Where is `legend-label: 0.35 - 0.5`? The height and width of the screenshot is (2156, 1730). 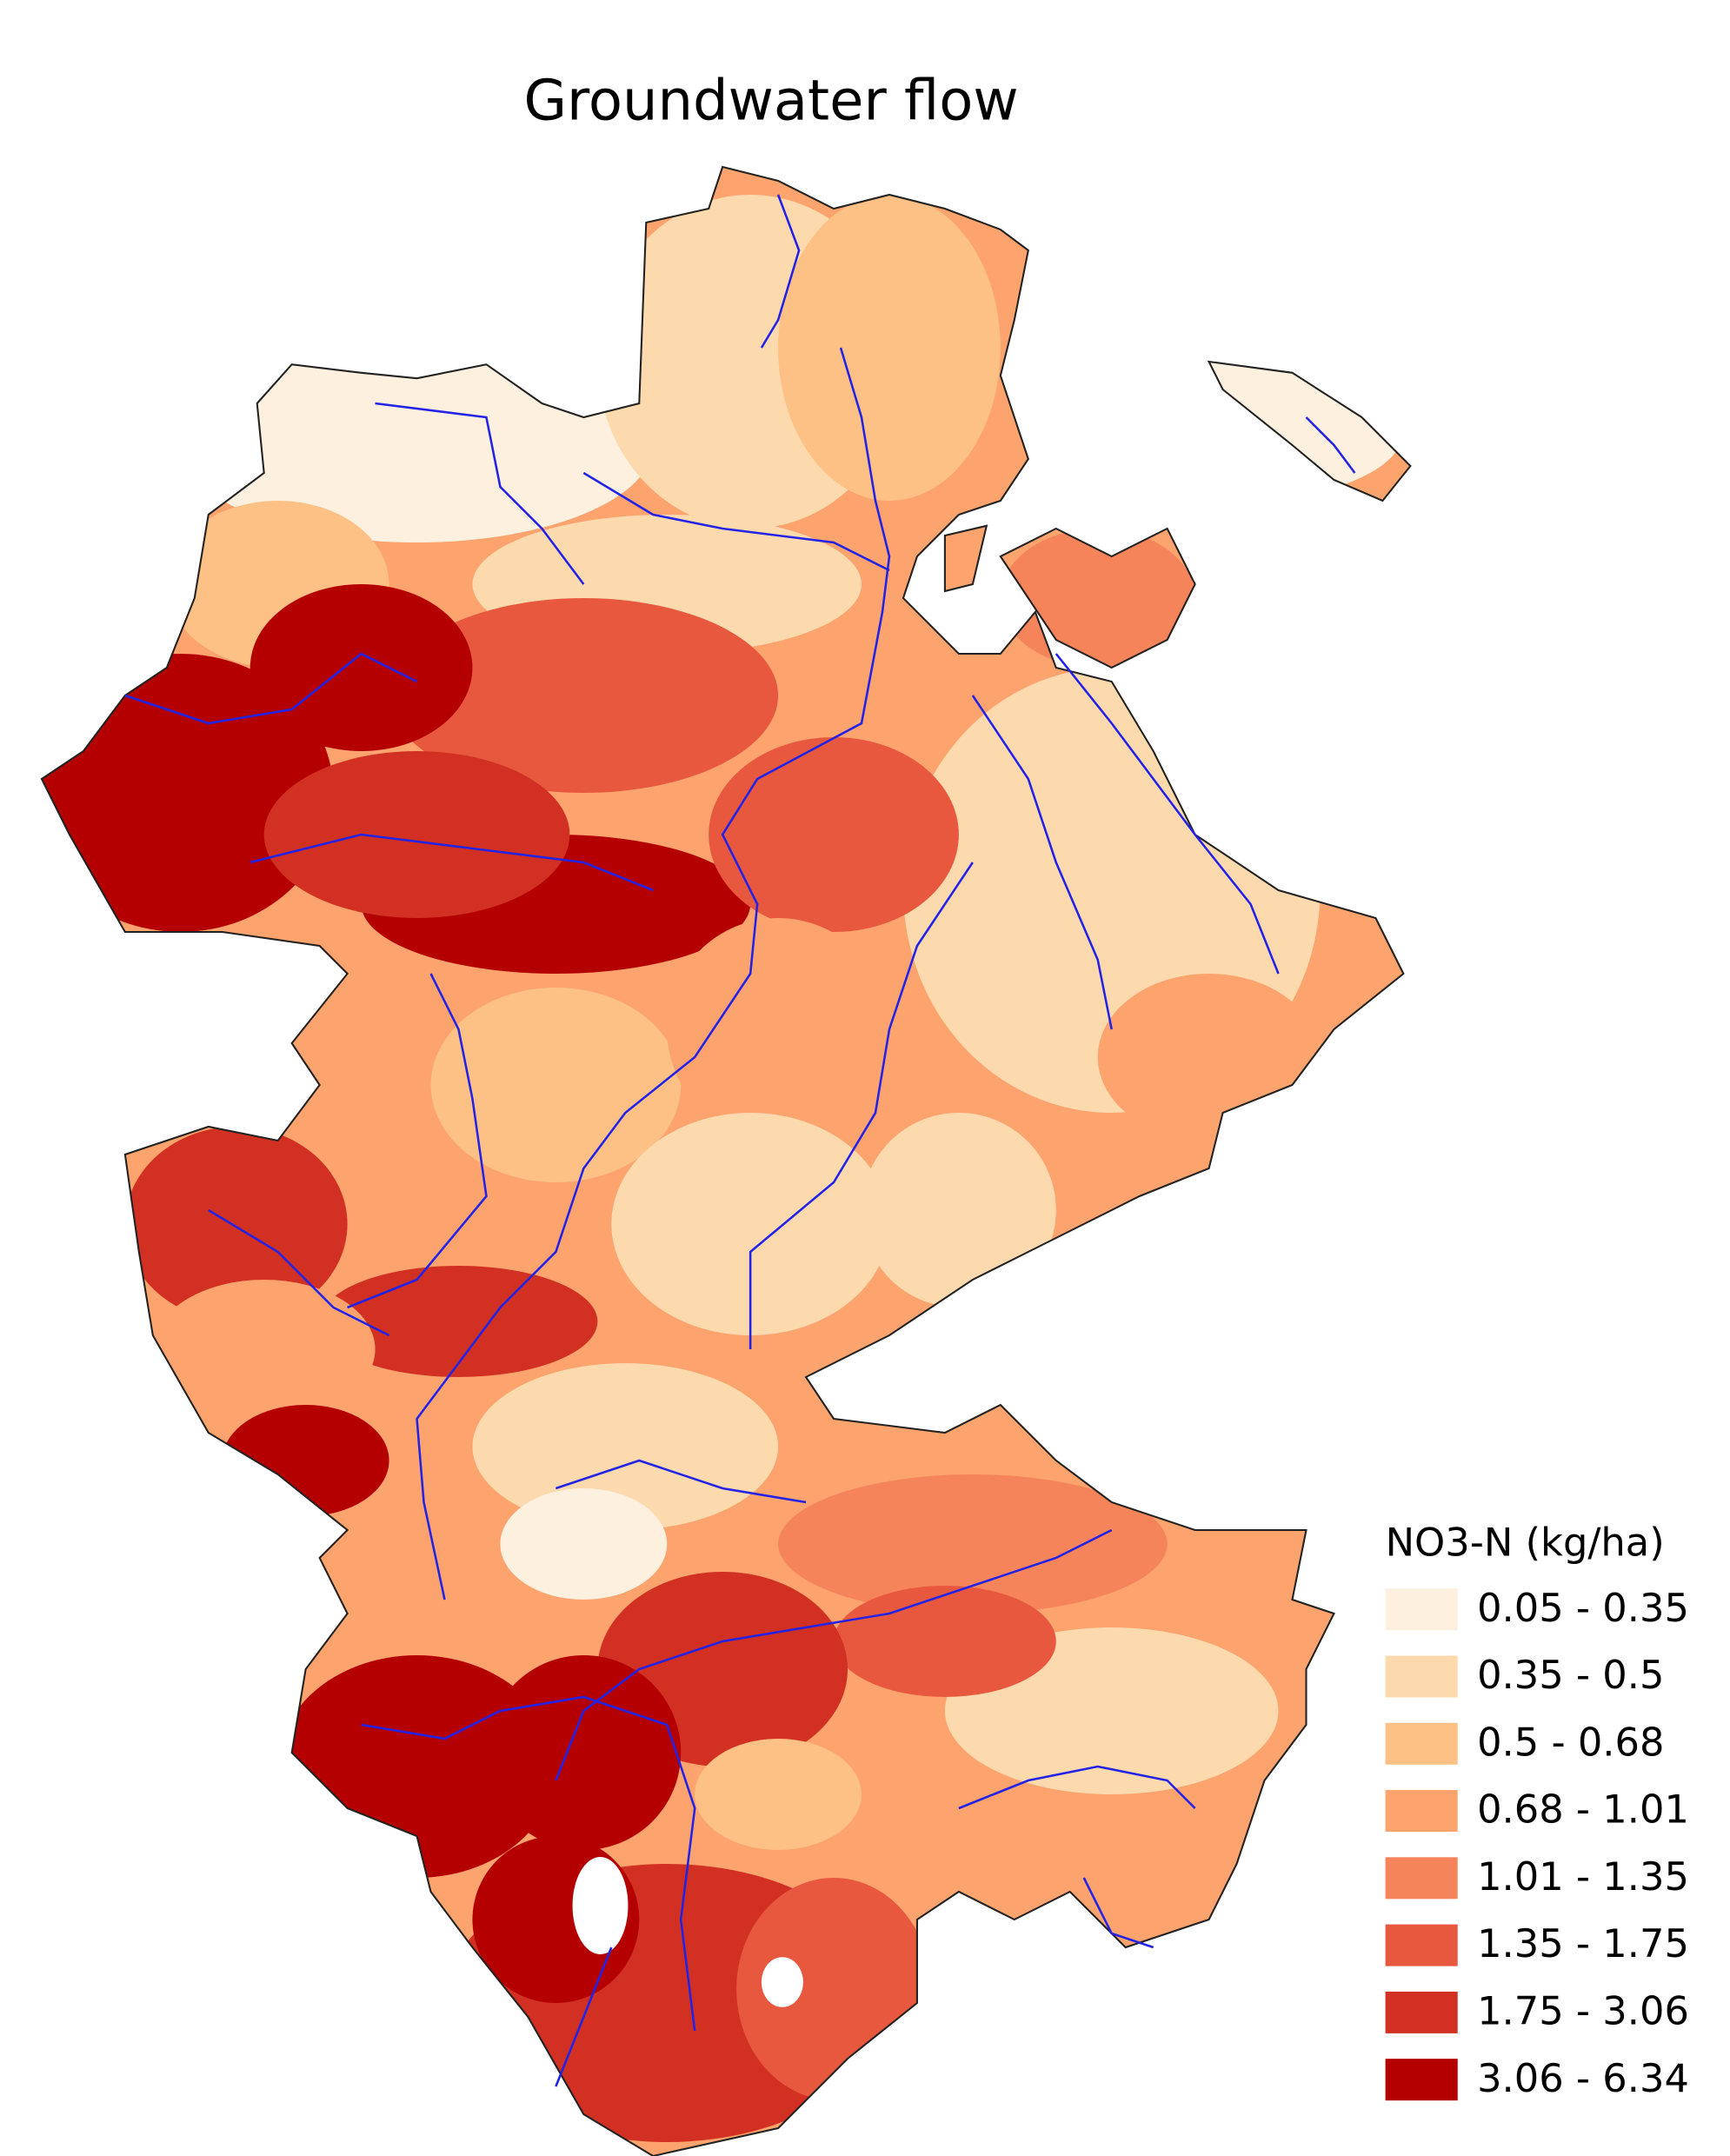
legend-label: 0.35 - 0.5 is located at coordinates (1570, 1675).